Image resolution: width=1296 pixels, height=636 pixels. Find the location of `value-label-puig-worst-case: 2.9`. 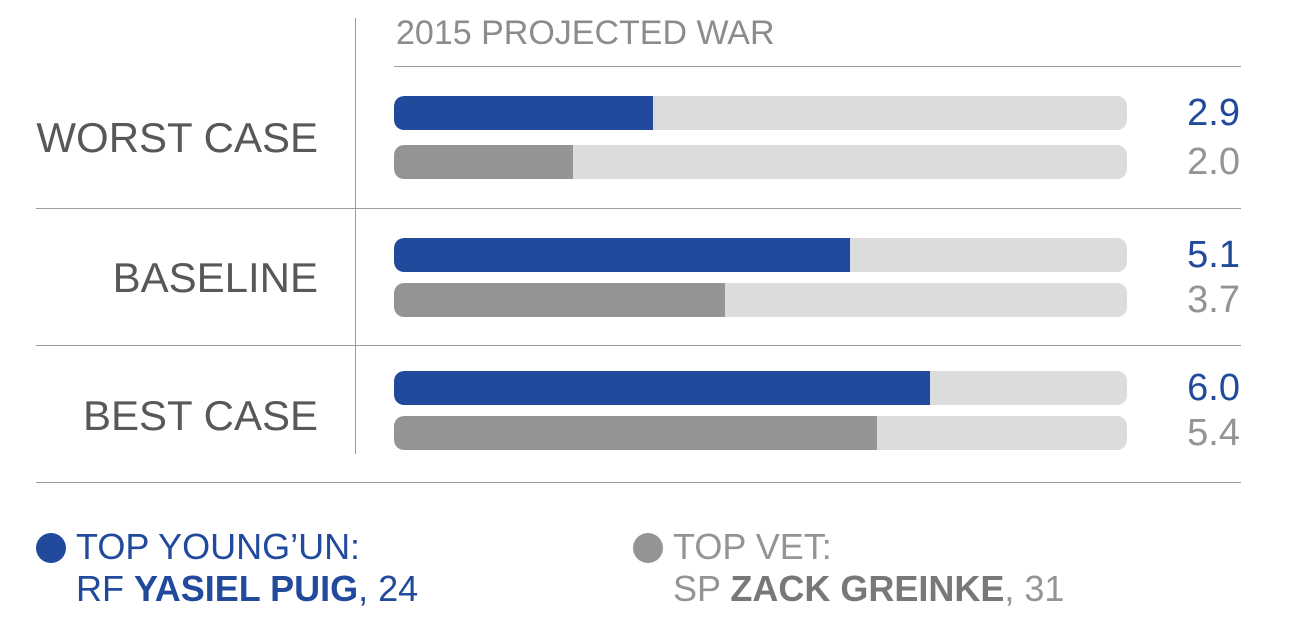

value-label-puig-worst-case: 2.9 is located at coordinates (1213, 113).